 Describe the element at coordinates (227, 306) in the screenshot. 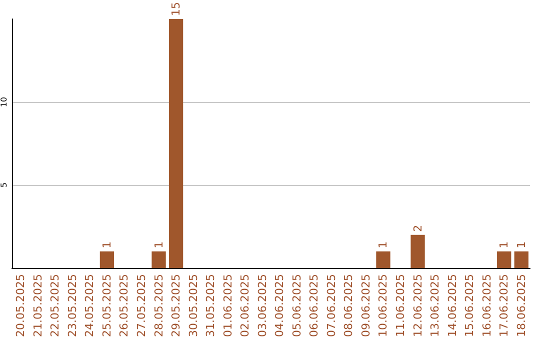

I see `x-tick-label: 01.06.2025` at that location.